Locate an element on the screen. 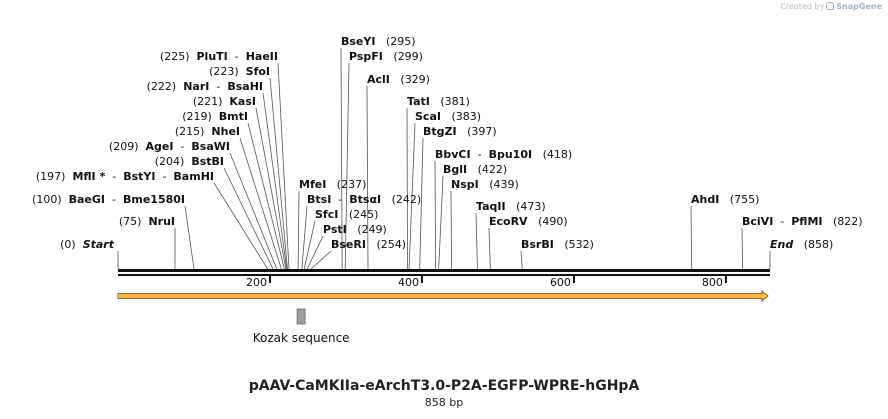 Image resolution: width=888 pixels, height=419 pixels. enzyme-name: PflMI is located at coordinates (806, 221).